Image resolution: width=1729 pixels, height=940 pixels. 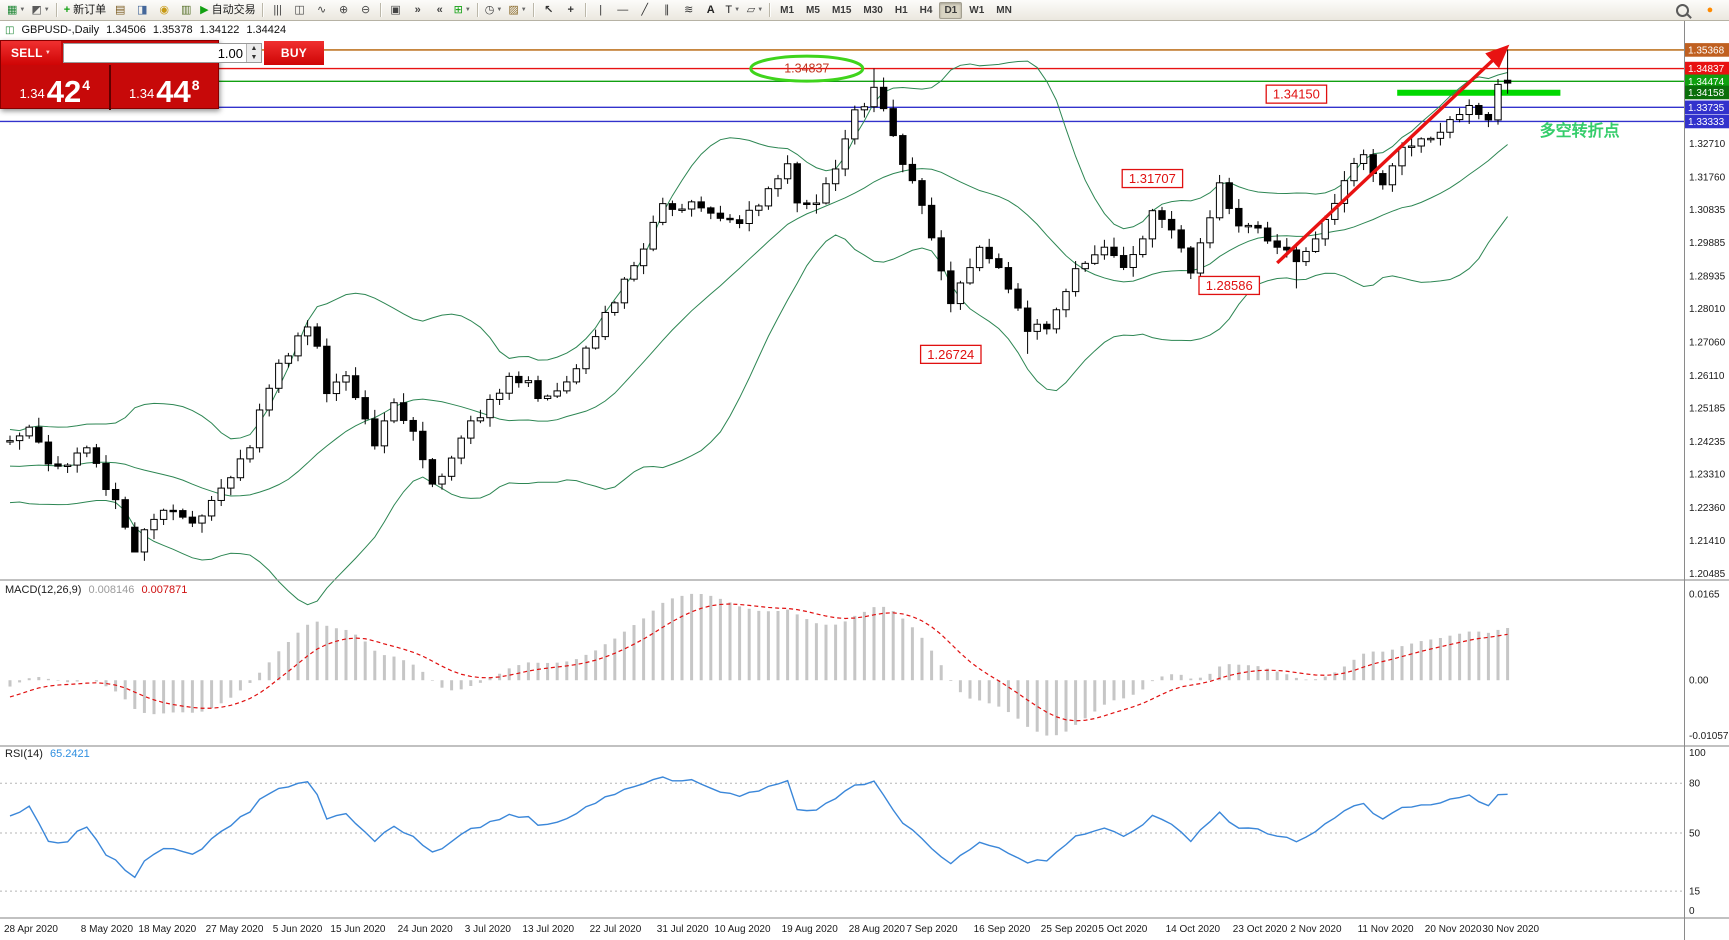 I want to click on svg-text: 1.28935, so click(x=1707, y=277).